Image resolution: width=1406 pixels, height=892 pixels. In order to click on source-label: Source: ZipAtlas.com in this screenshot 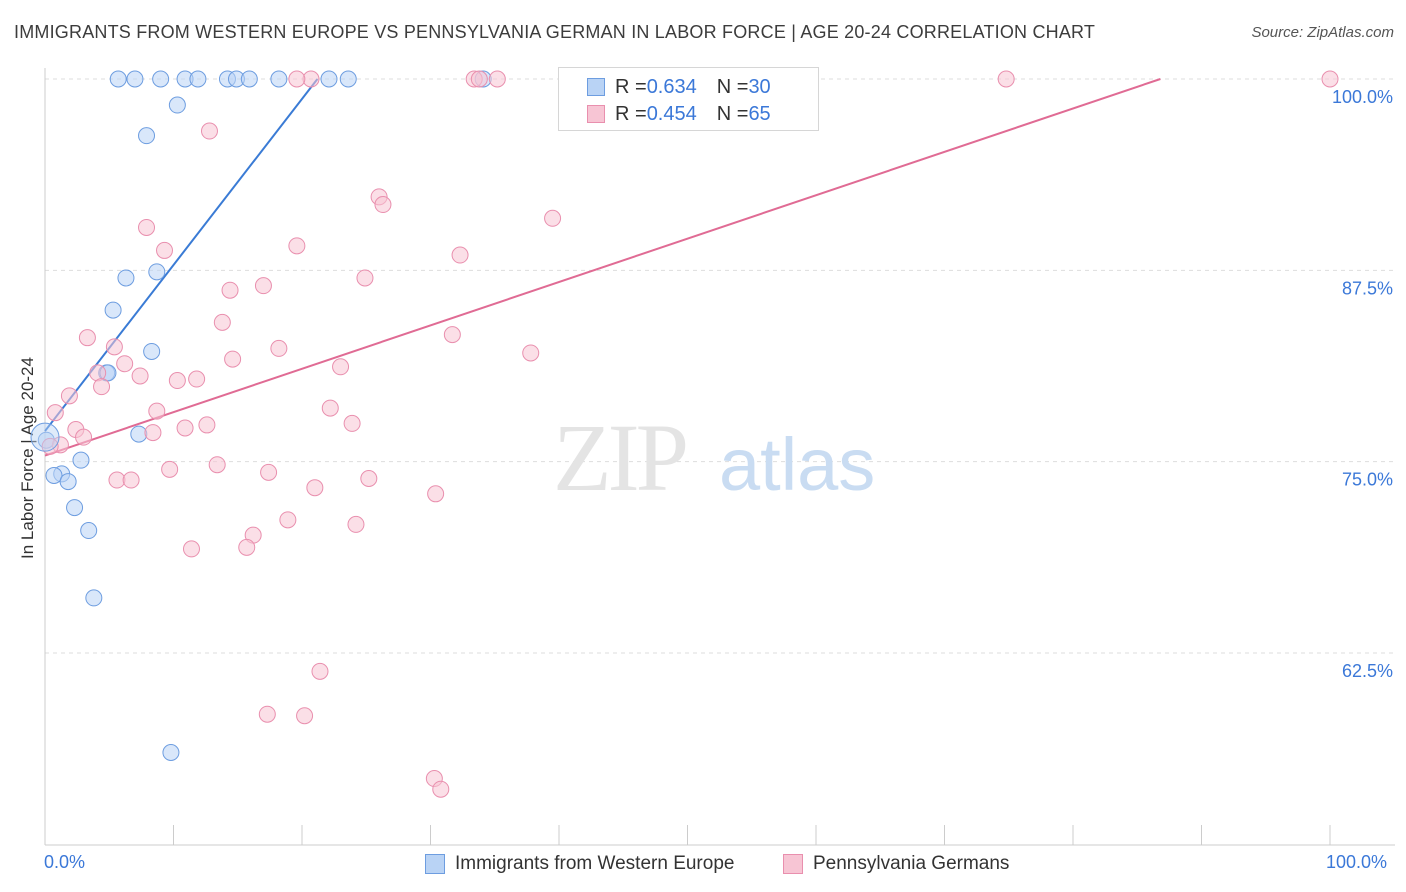, I will do `click(1322, 32)`.